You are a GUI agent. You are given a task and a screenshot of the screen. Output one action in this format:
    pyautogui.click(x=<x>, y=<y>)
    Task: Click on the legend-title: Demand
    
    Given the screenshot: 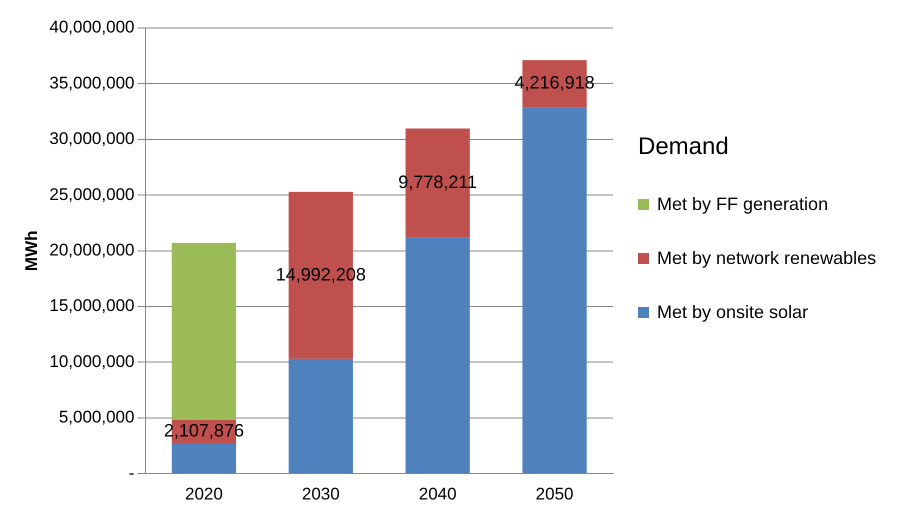 What is the action you would take?
    pyautogui.click(x=684, y=147)
    